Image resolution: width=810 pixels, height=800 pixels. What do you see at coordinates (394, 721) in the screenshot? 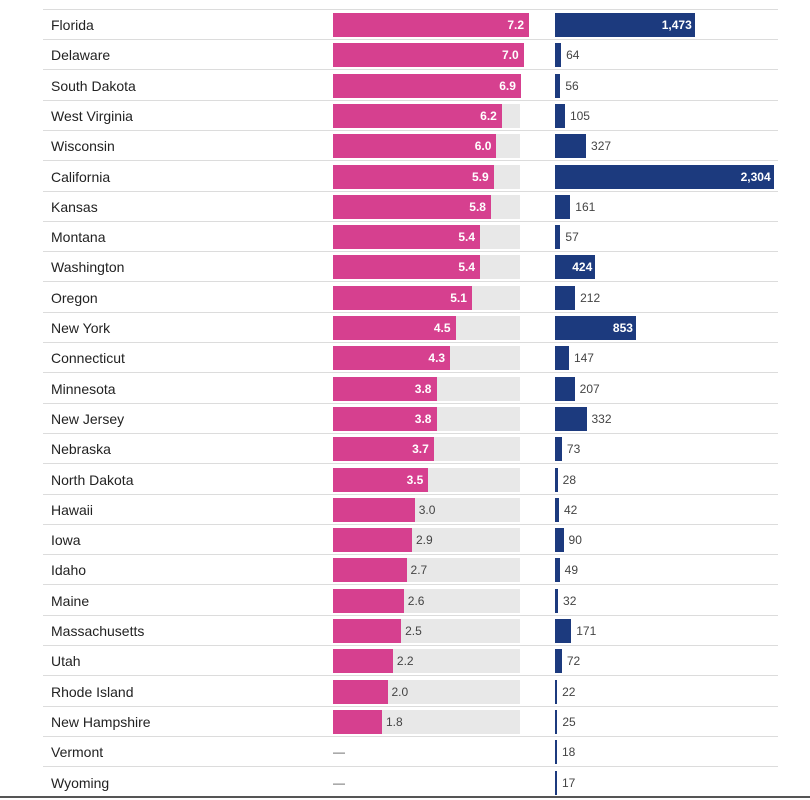
I see `rate-value-label: 1.8` at bounding box center [394, 721].